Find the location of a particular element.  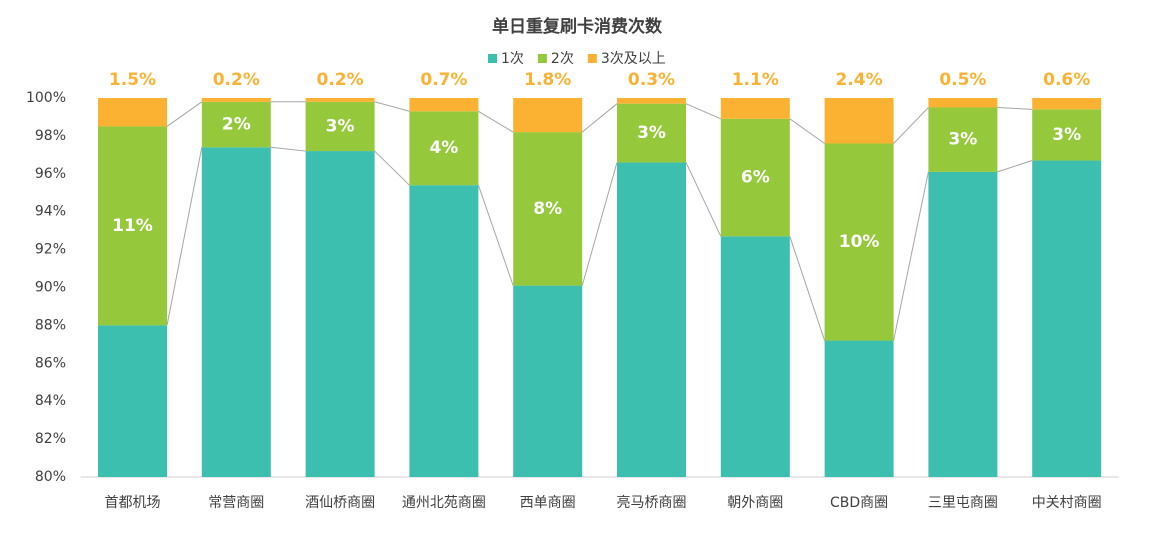

x-tick-label: 朝外商圈 is located at coordinates (755, 503).